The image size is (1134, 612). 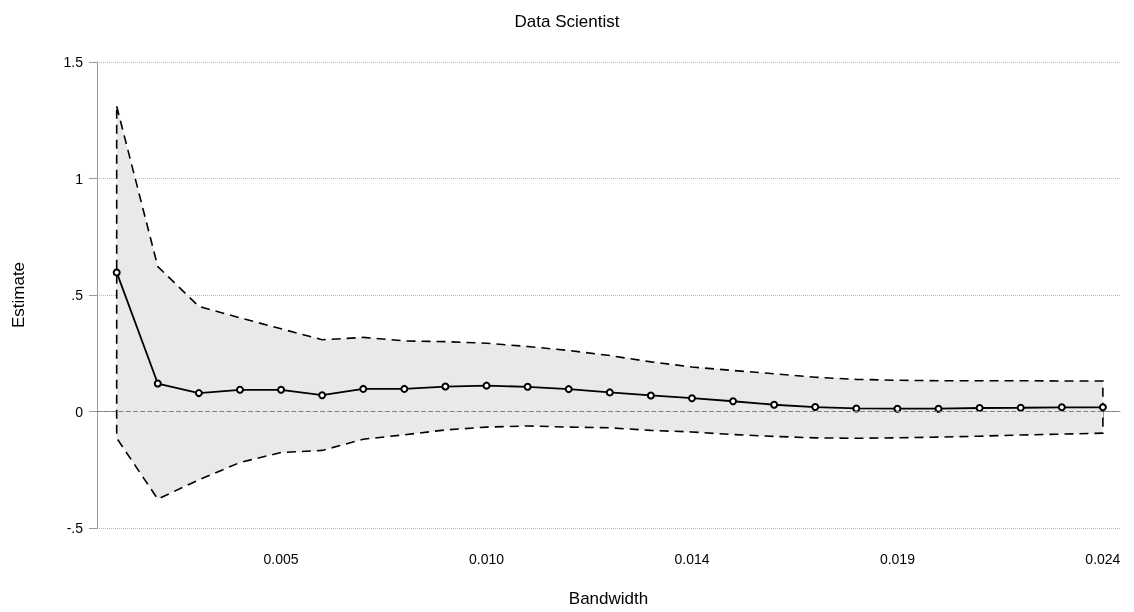 What do you see at coordinates (18, 295) in the screenshot?
I see `y-axis-title: Estimate` at bounding box center [18, 295].